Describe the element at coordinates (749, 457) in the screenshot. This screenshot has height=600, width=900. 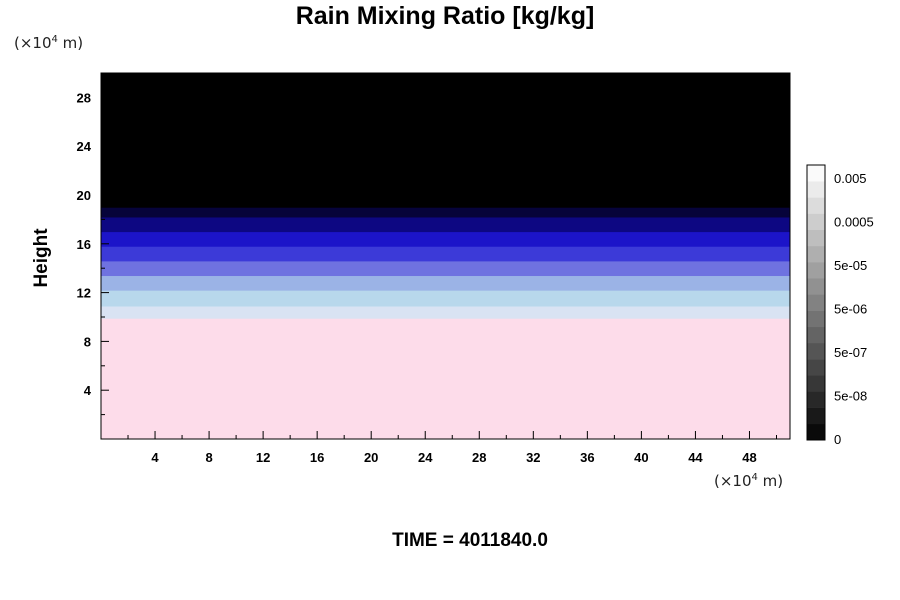
I see `x-tick-label: 48` at that location.